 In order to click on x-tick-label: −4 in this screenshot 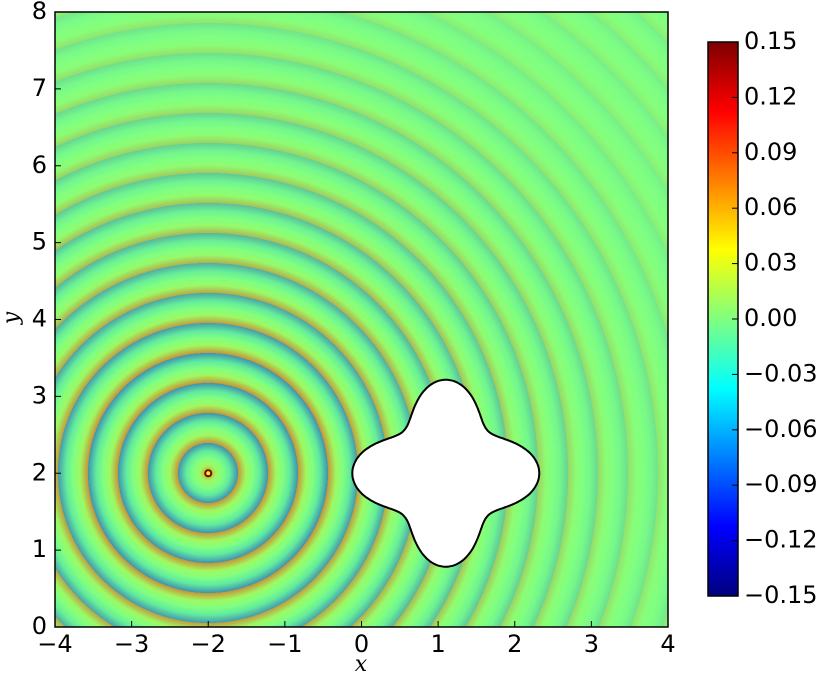, I will do `click(54, 644)`.